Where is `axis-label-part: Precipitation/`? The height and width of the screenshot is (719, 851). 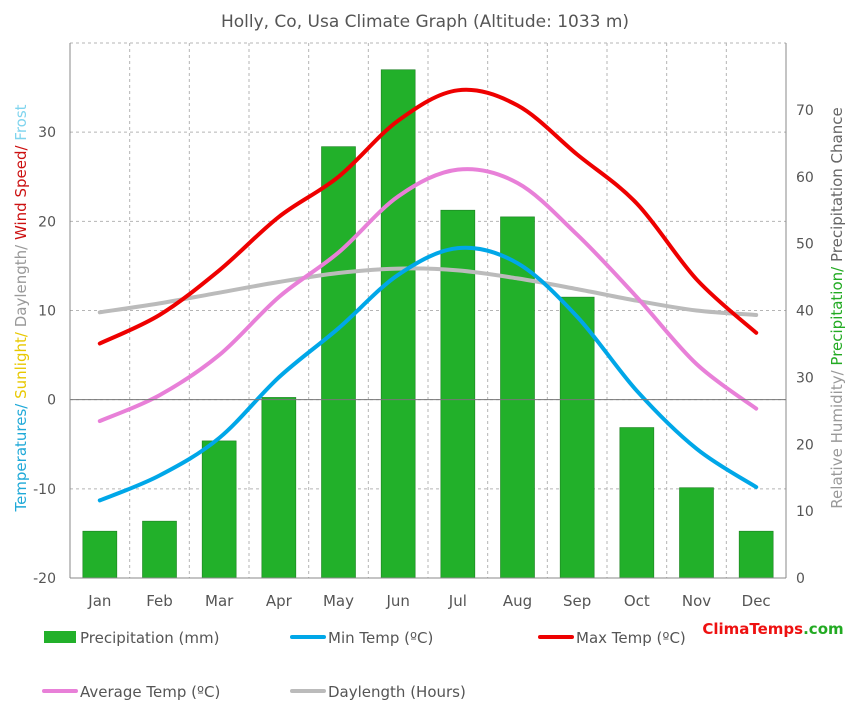 axis-label-part: Precipitation/ is located at coordinates (837, 314).